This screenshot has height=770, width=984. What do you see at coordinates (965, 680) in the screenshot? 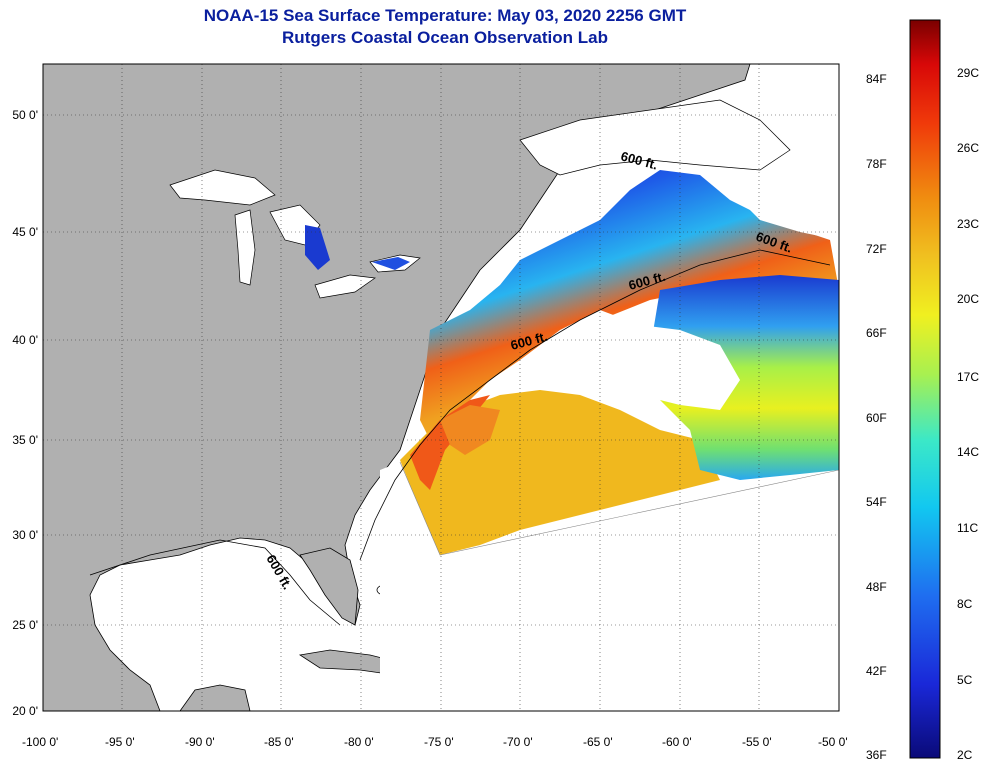
I see `colorbar-c-label: 5C` at bounding box center [965, 680].